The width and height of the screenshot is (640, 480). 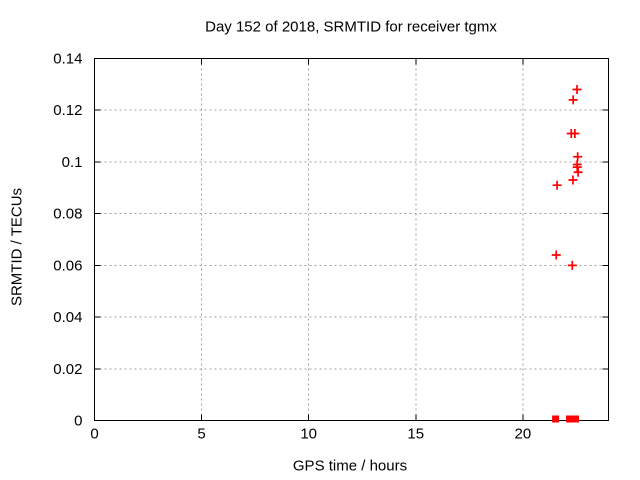 I want to click on x-tick-label: 10, so click(x=308, y=434).